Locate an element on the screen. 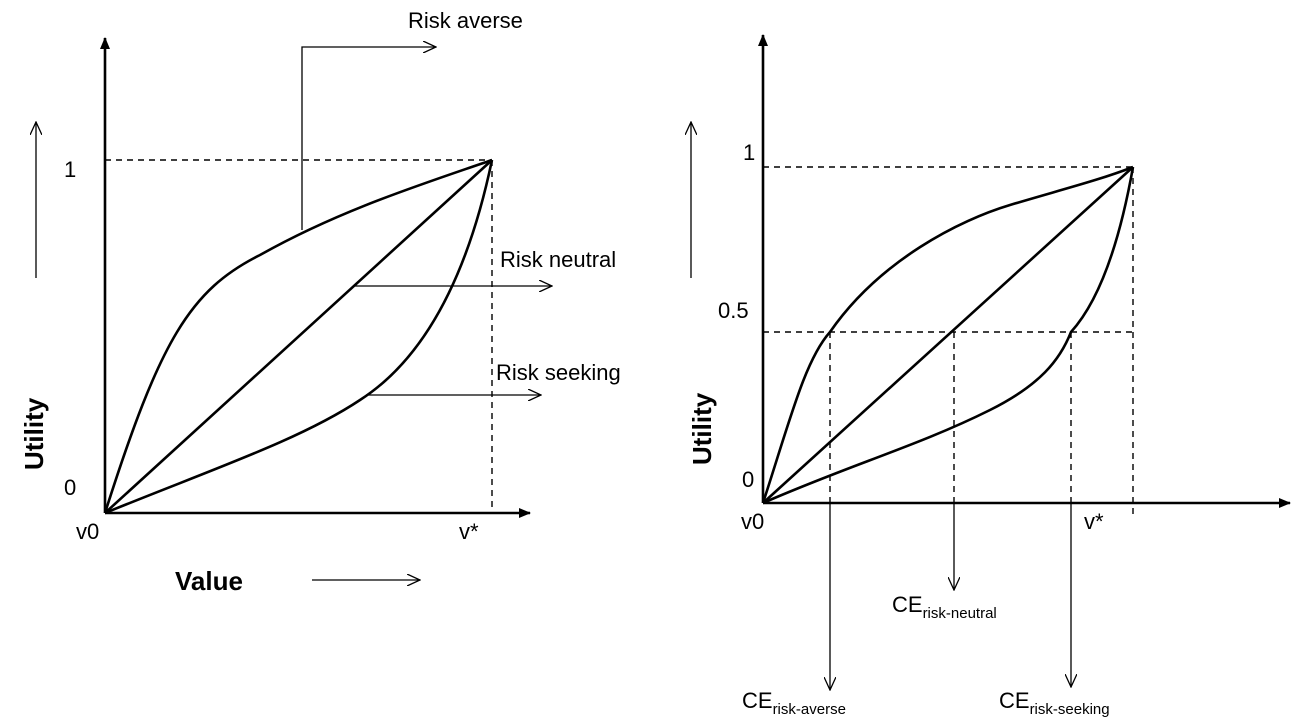 The height and width of the screenshot is (717, 1296). right-ce-neutral-main: CE is located at coordinates (907, 604).